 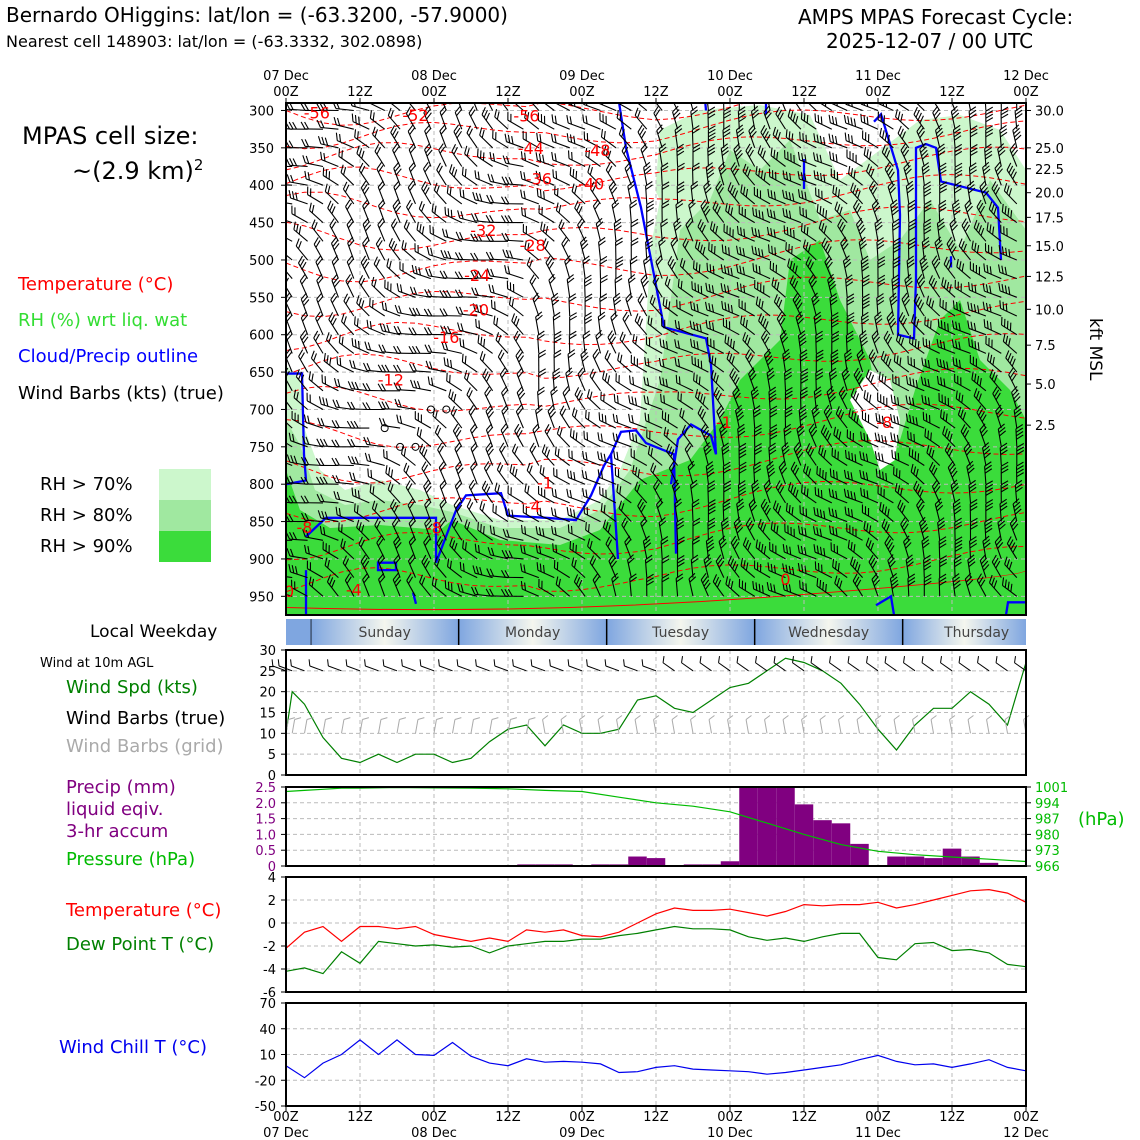 What do you see at coordinates (415, 446) in the screenshot?
I see `calm-wind-circle` at bounding box center [415, 446].